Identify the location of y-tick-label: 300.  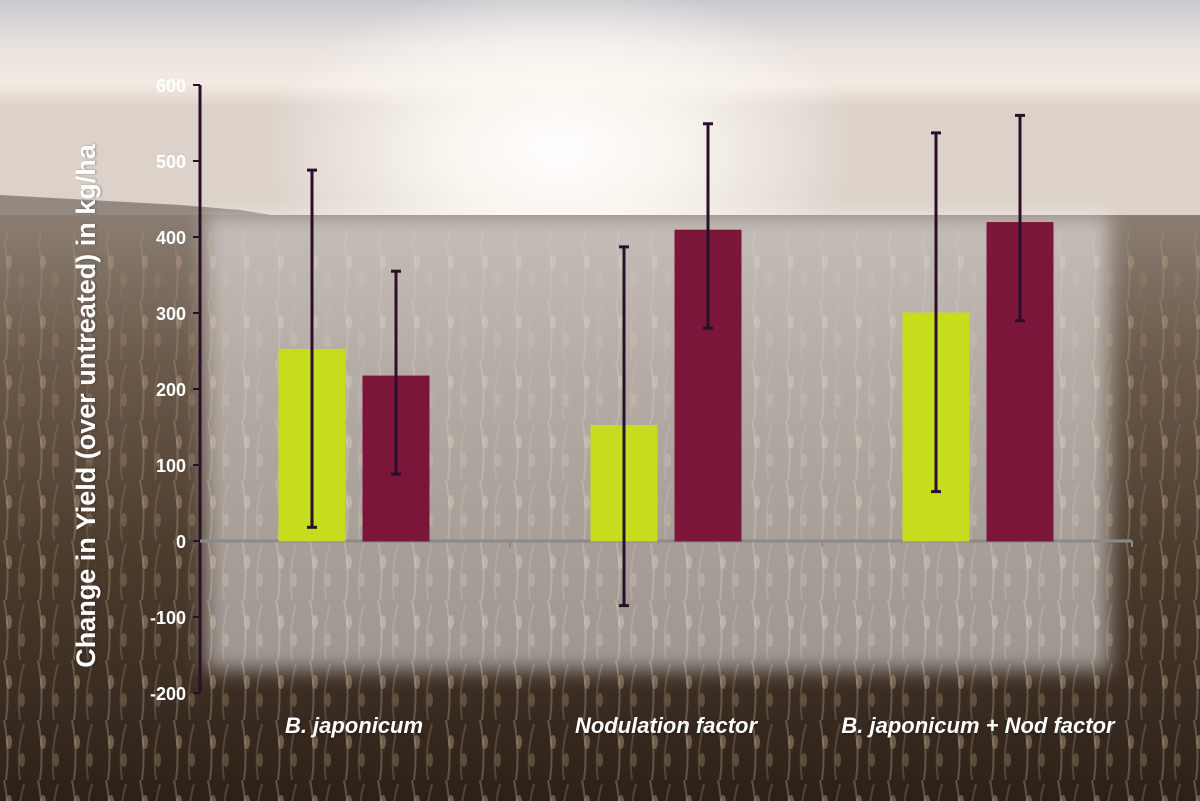
(171, 314).